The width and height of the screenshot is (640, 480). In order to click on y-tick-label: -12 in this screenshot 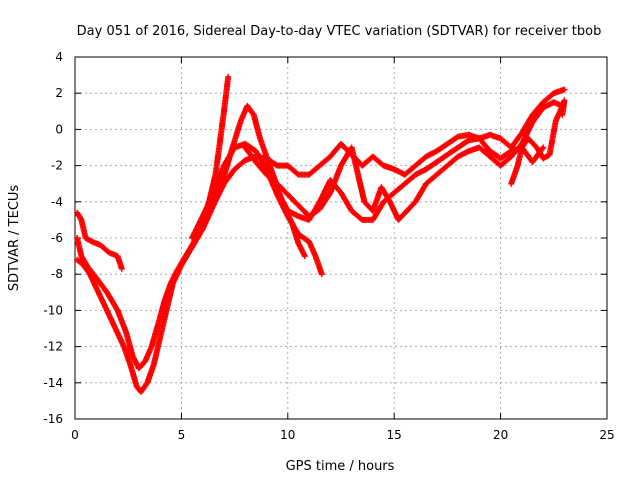, I will do `click(53, 347)`.